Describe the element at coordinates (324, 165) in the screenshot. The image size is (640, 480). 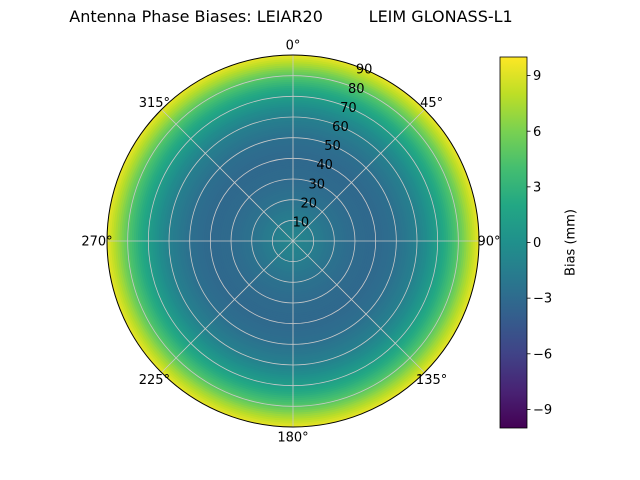
I see `radial-tick-label: 40` at that location.